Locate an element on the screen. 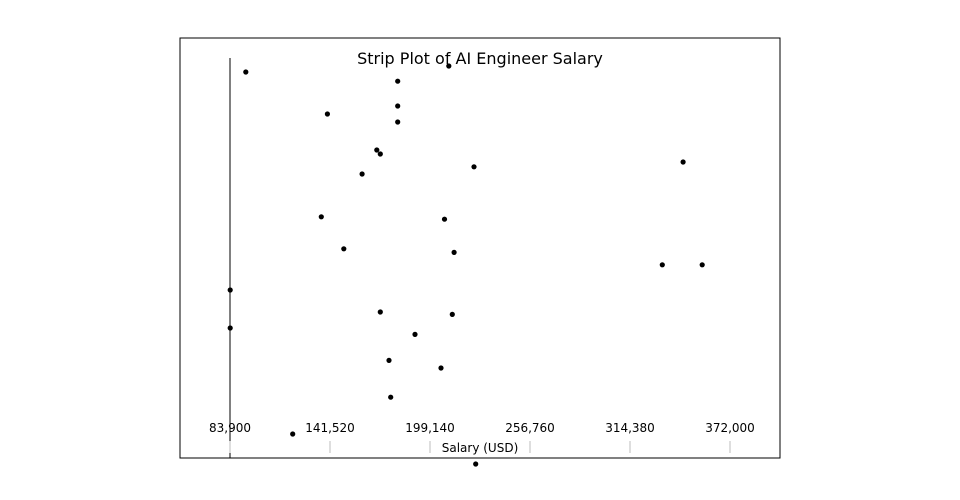 This screenshot has height=500, width=960. x-axis-label: Salary (USD) is located at coordinates (480, 448).